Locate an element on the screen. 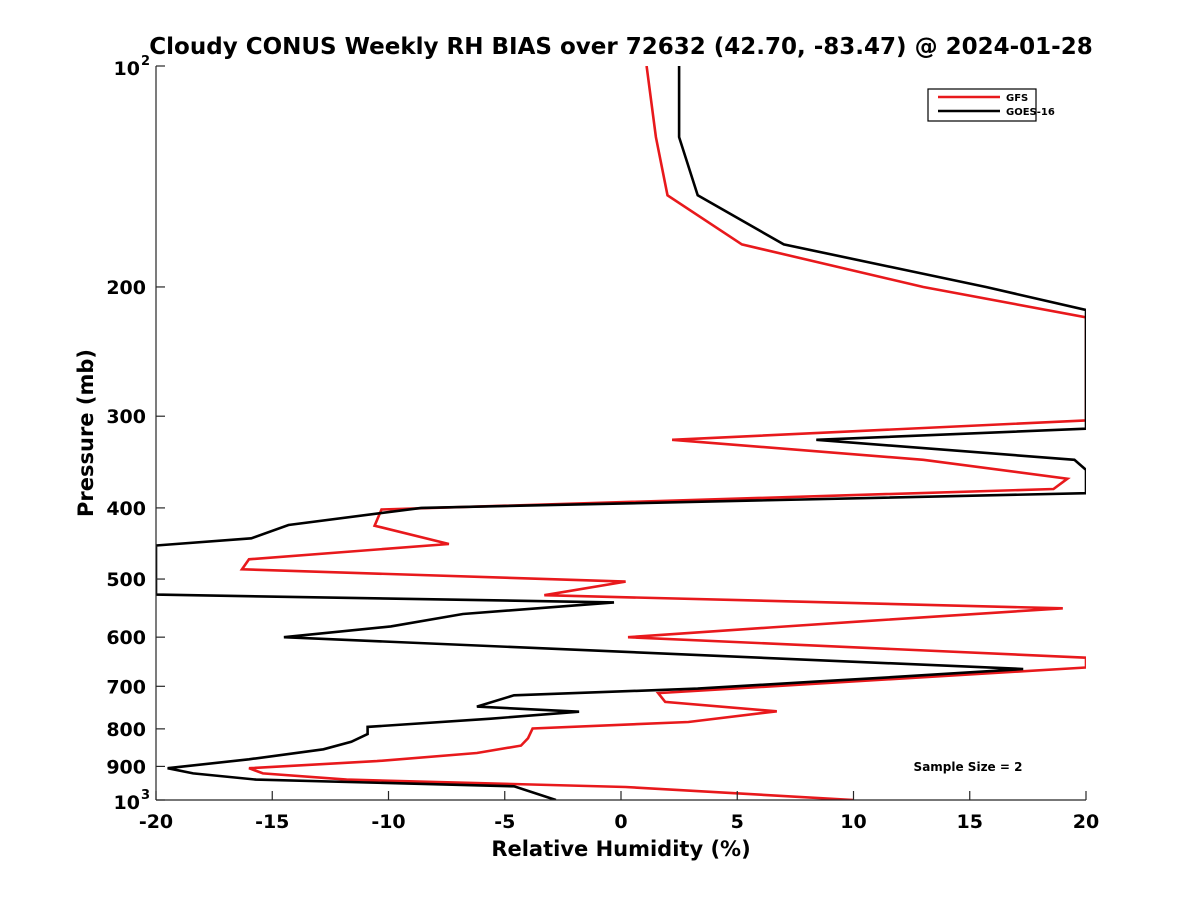  legend: GFS GOES-16 is located at coordinates (991, 105).